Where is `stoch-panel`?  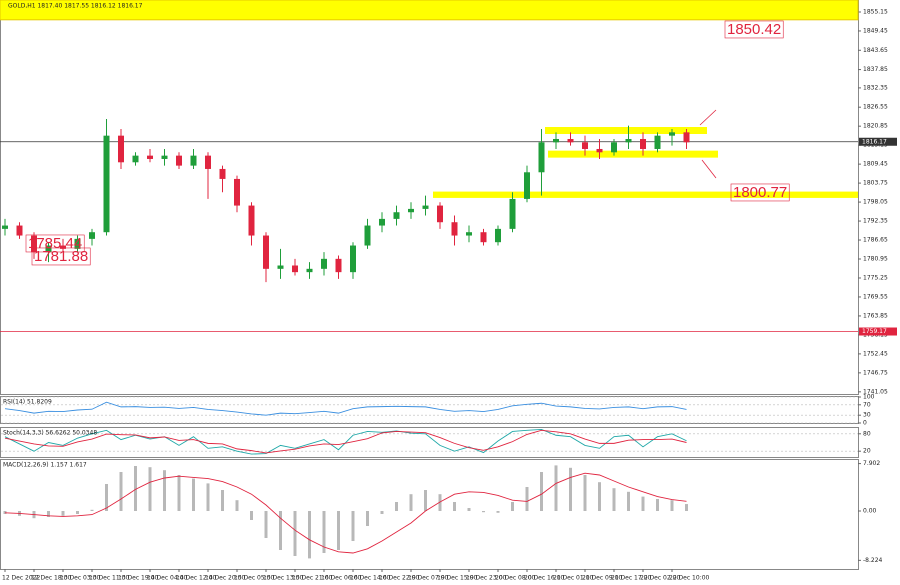
stoch-panel is located at coordinates (429, 442).